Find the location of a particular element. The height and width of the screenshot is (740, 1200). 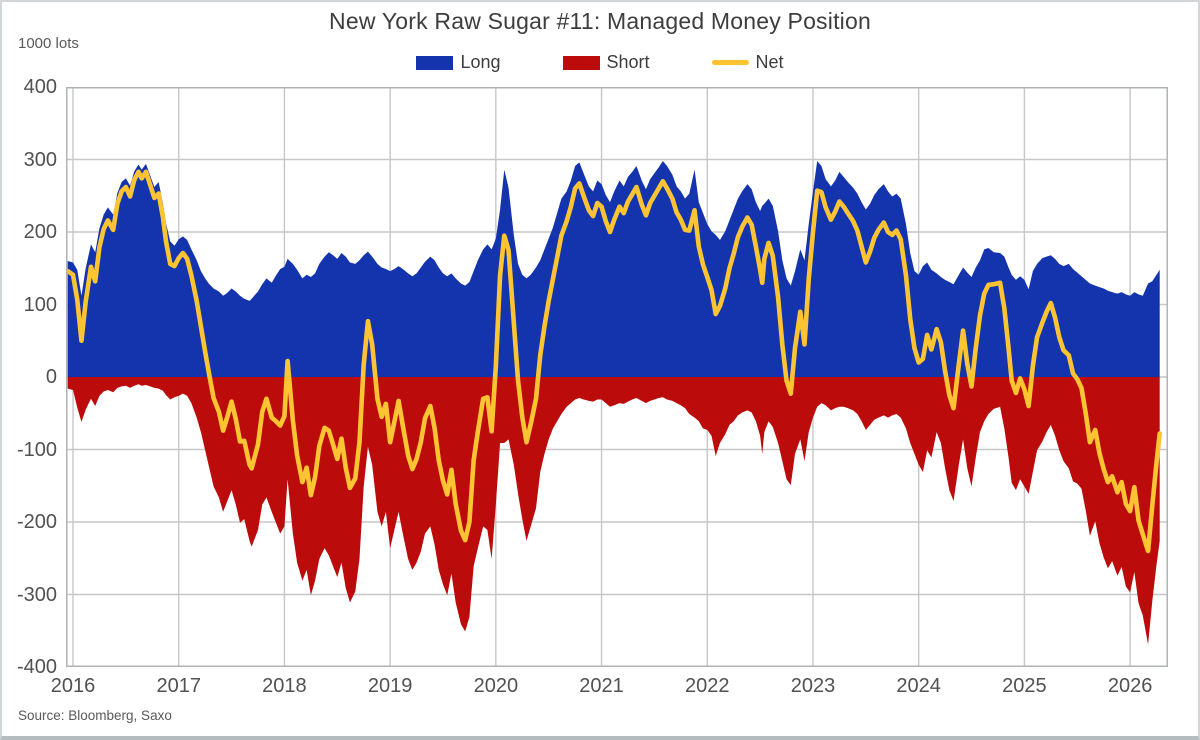

legend: Long Short Net is located at coordinates (600, 62).